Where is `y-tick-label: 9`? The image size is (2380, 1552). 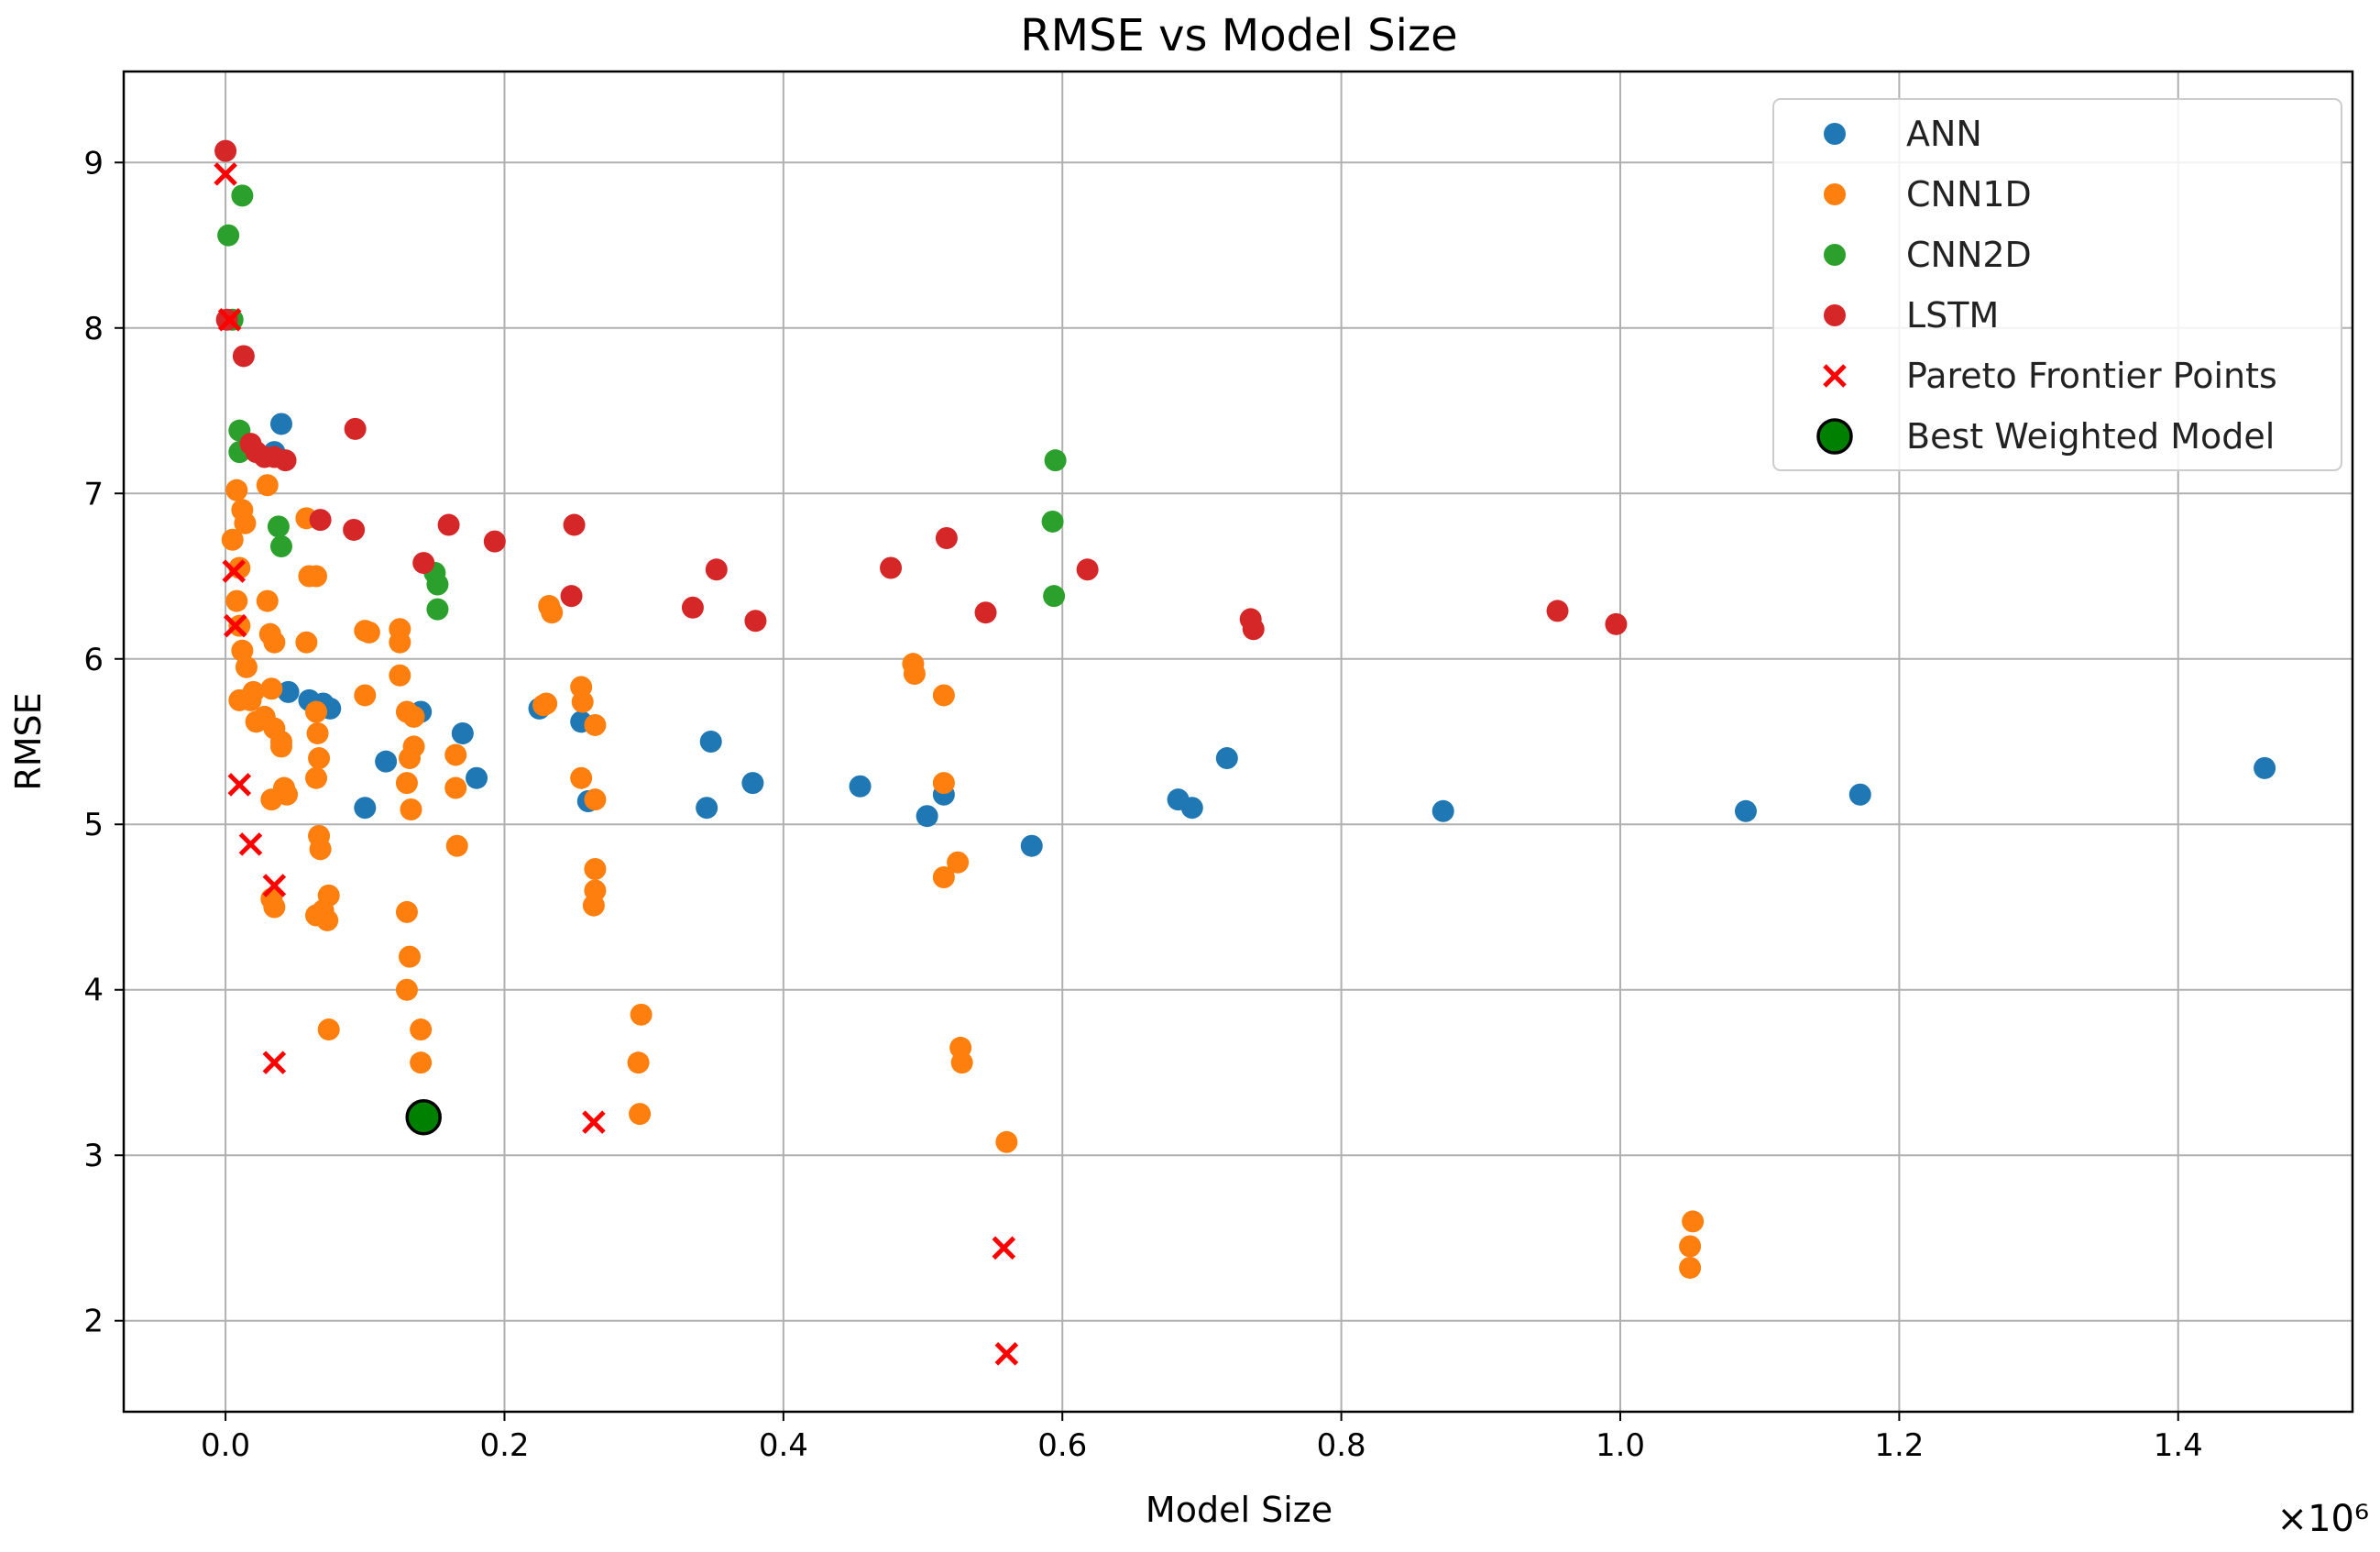 y-tick-label: 9 is located at coordinates (93, 163).